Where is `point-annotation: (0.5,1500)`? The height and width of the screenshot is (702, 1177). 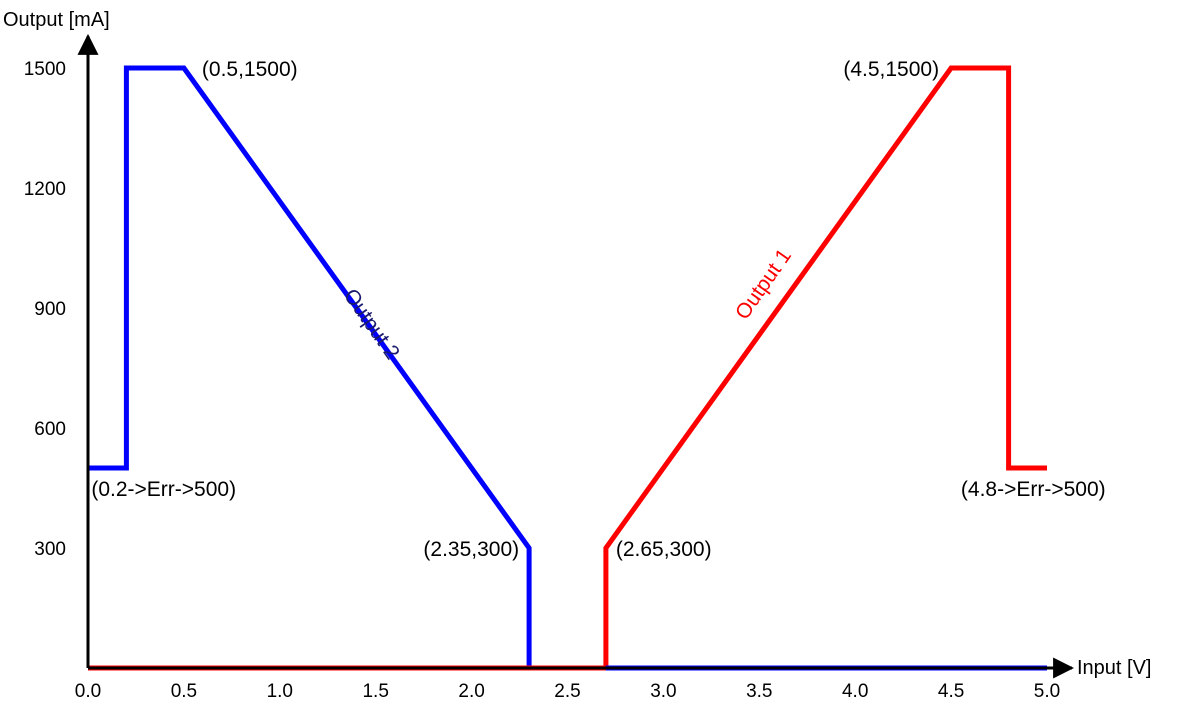
point-annotation: (0.5,1500) is located at coordinates (250, 69).